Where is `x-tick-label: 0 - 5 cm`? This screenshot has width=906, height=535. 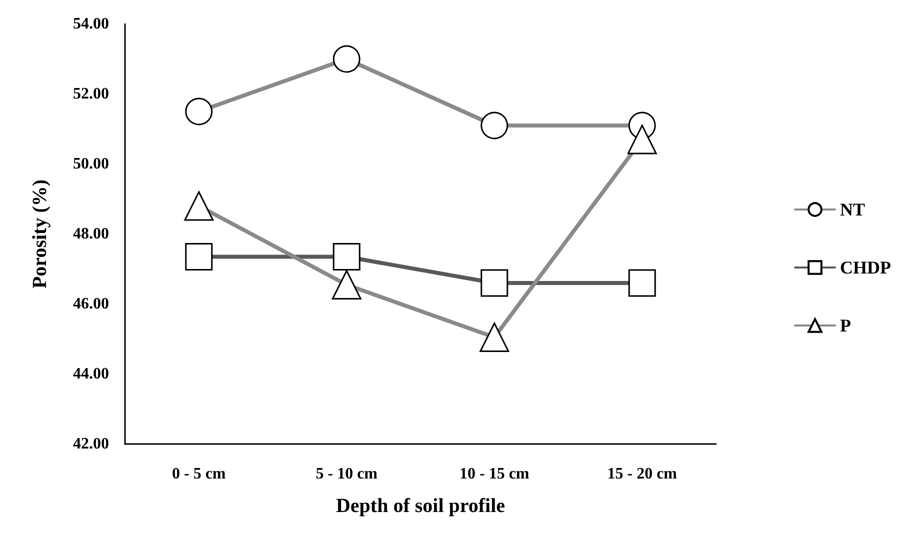 x-tick-label: 0 - 5 cm is located at coordinates (199, 474).